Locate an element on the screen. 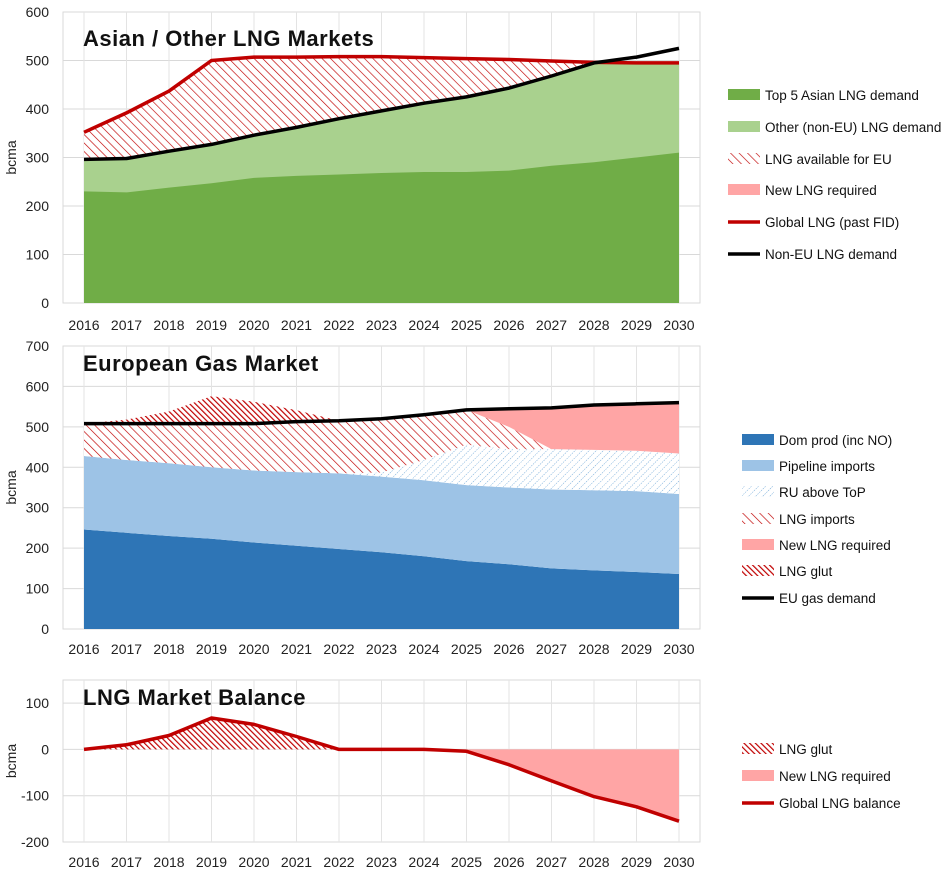 The width and height of the screenshot is (952, 882). legend-item: LNG available for EU is located at coordinates (810, 159).